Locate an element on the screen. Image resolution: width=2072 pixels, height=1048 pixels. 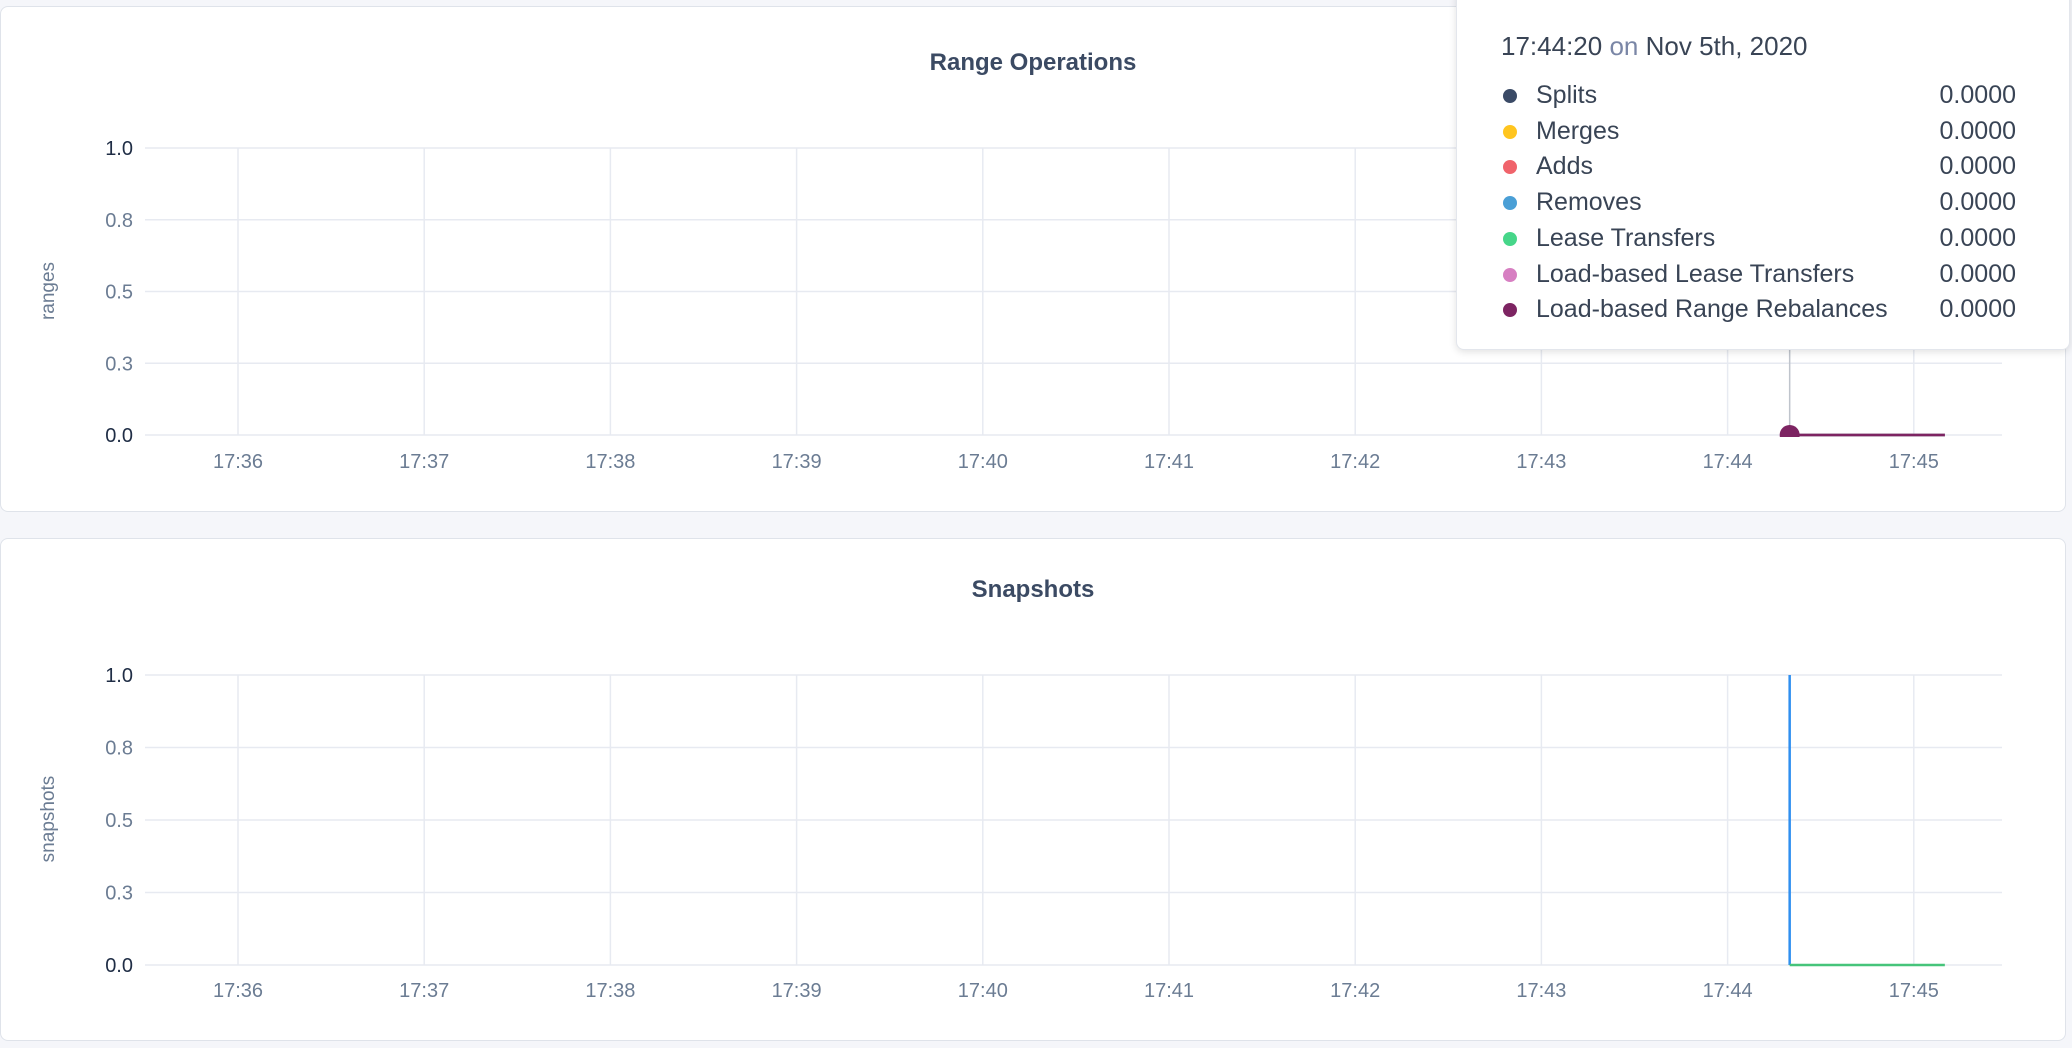
chart-title: Range Operations is located at coordinates (1033, 62).